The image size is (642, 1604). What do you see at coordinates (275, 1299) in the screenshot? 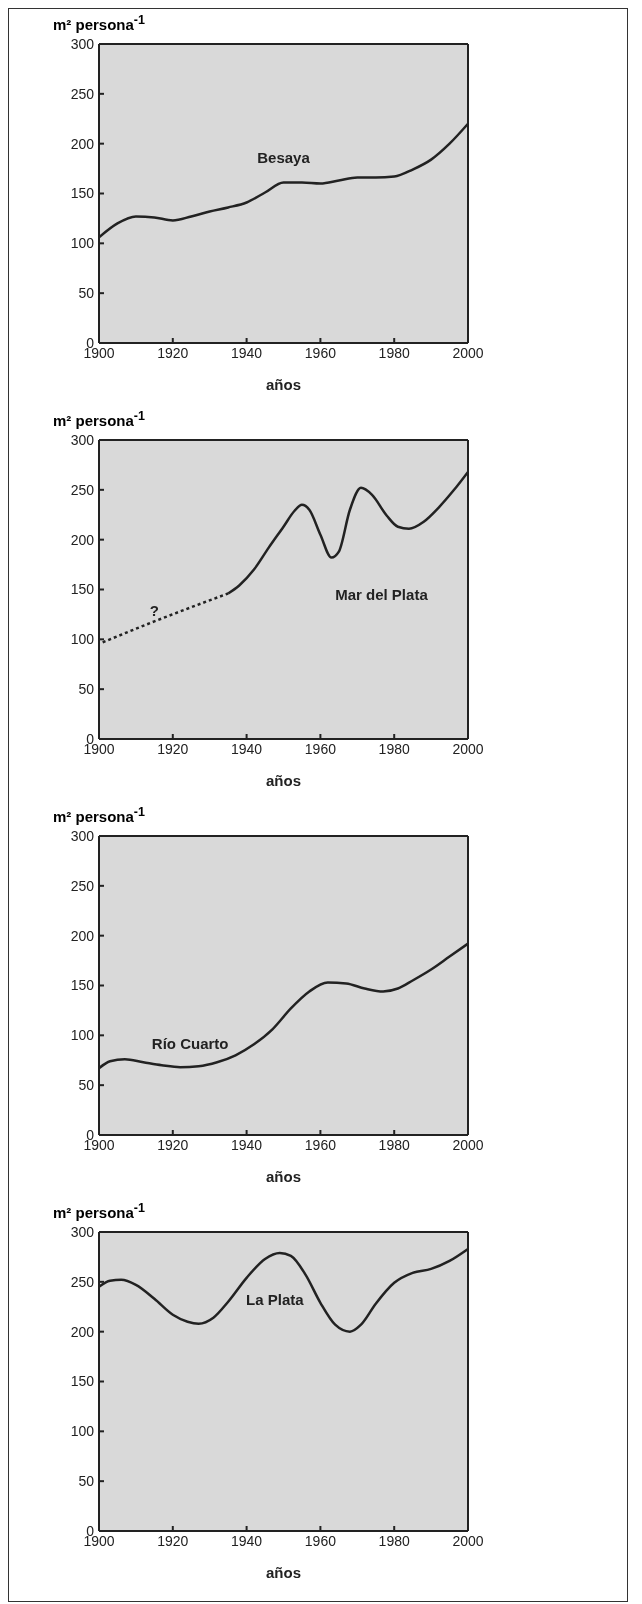
I see `series-label: La Plata` at bounding box center [275, 1299].